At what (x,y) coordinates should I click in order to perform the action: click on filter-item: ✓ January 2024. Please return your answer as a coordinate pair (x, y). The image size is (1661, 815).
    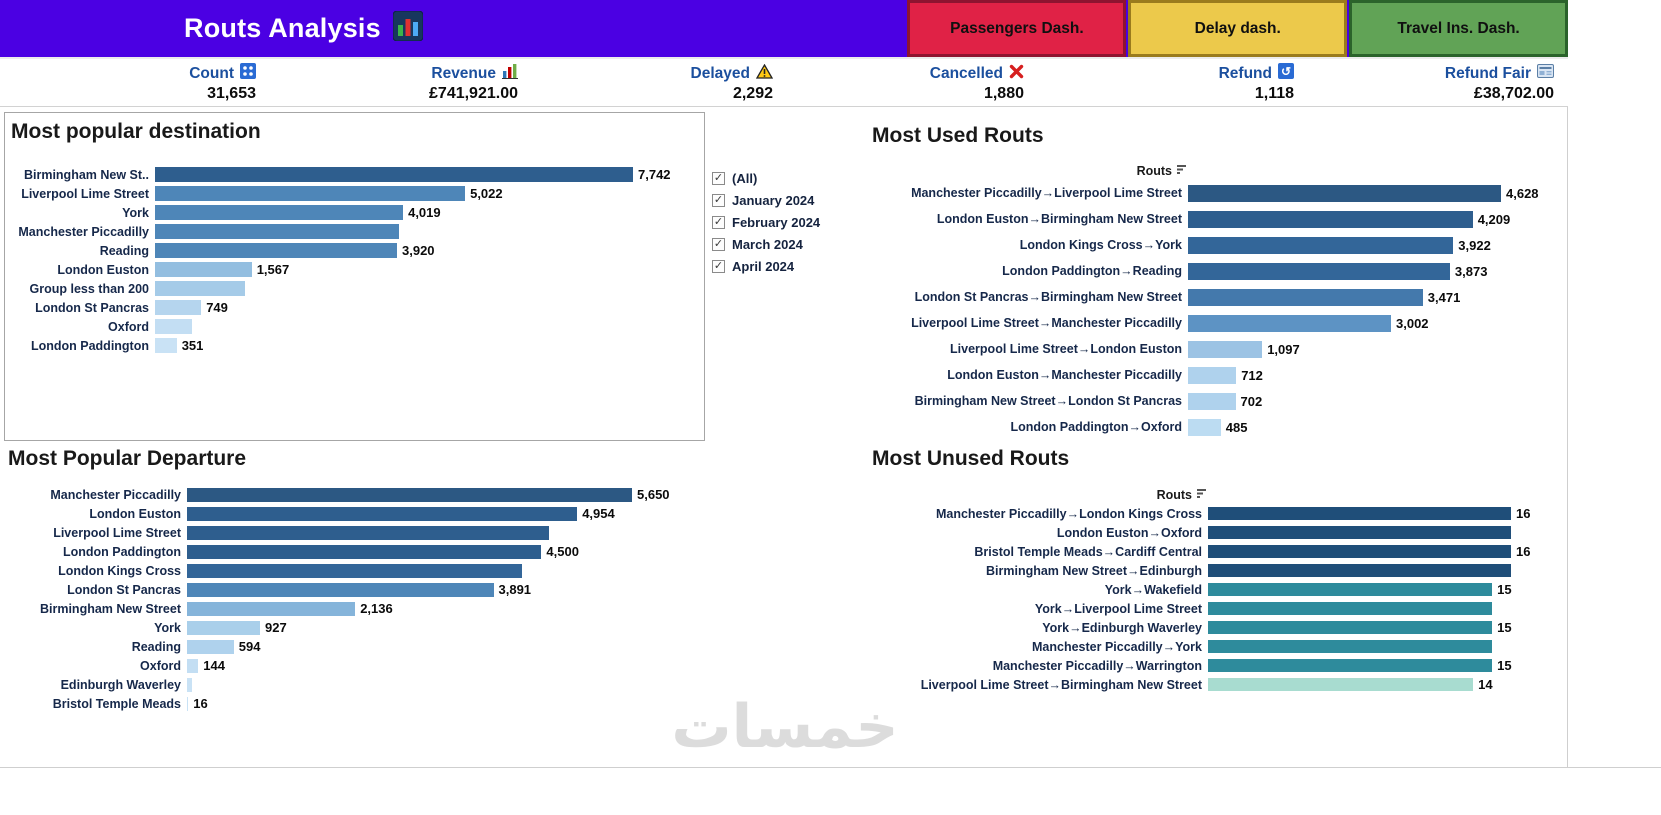
    Looking at the image, I should click on (766, 200).